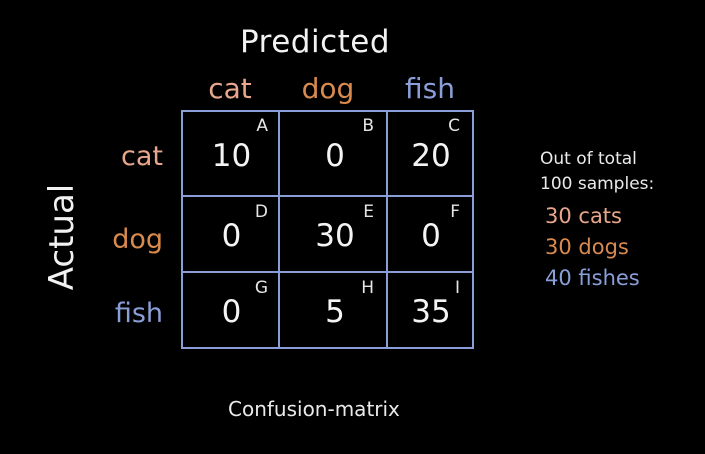 The width and height of the screenshot is (705, 454). I want to click on cell-letter: A, so click(262, 126).